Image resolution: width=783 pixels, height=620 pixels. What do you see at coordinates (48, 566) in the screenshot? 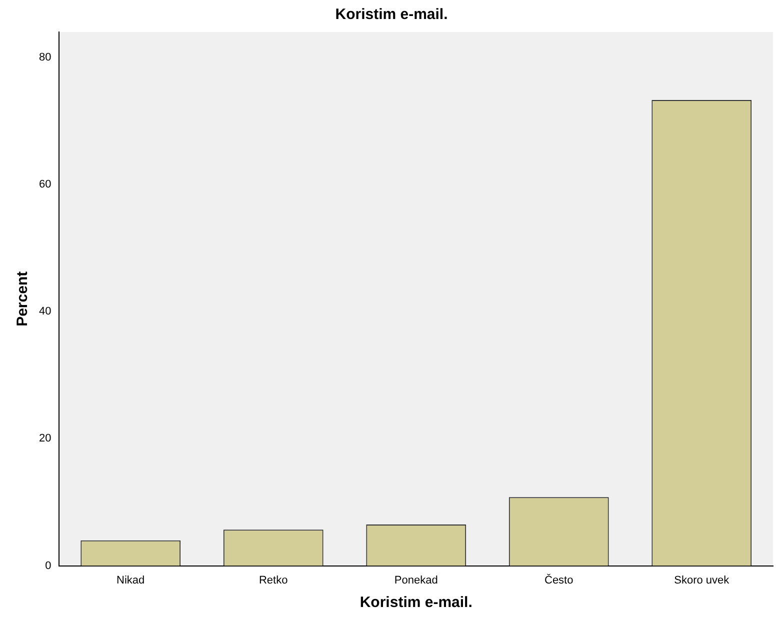
I see `y-tick-label: 0` at bounding box center [48, 566].